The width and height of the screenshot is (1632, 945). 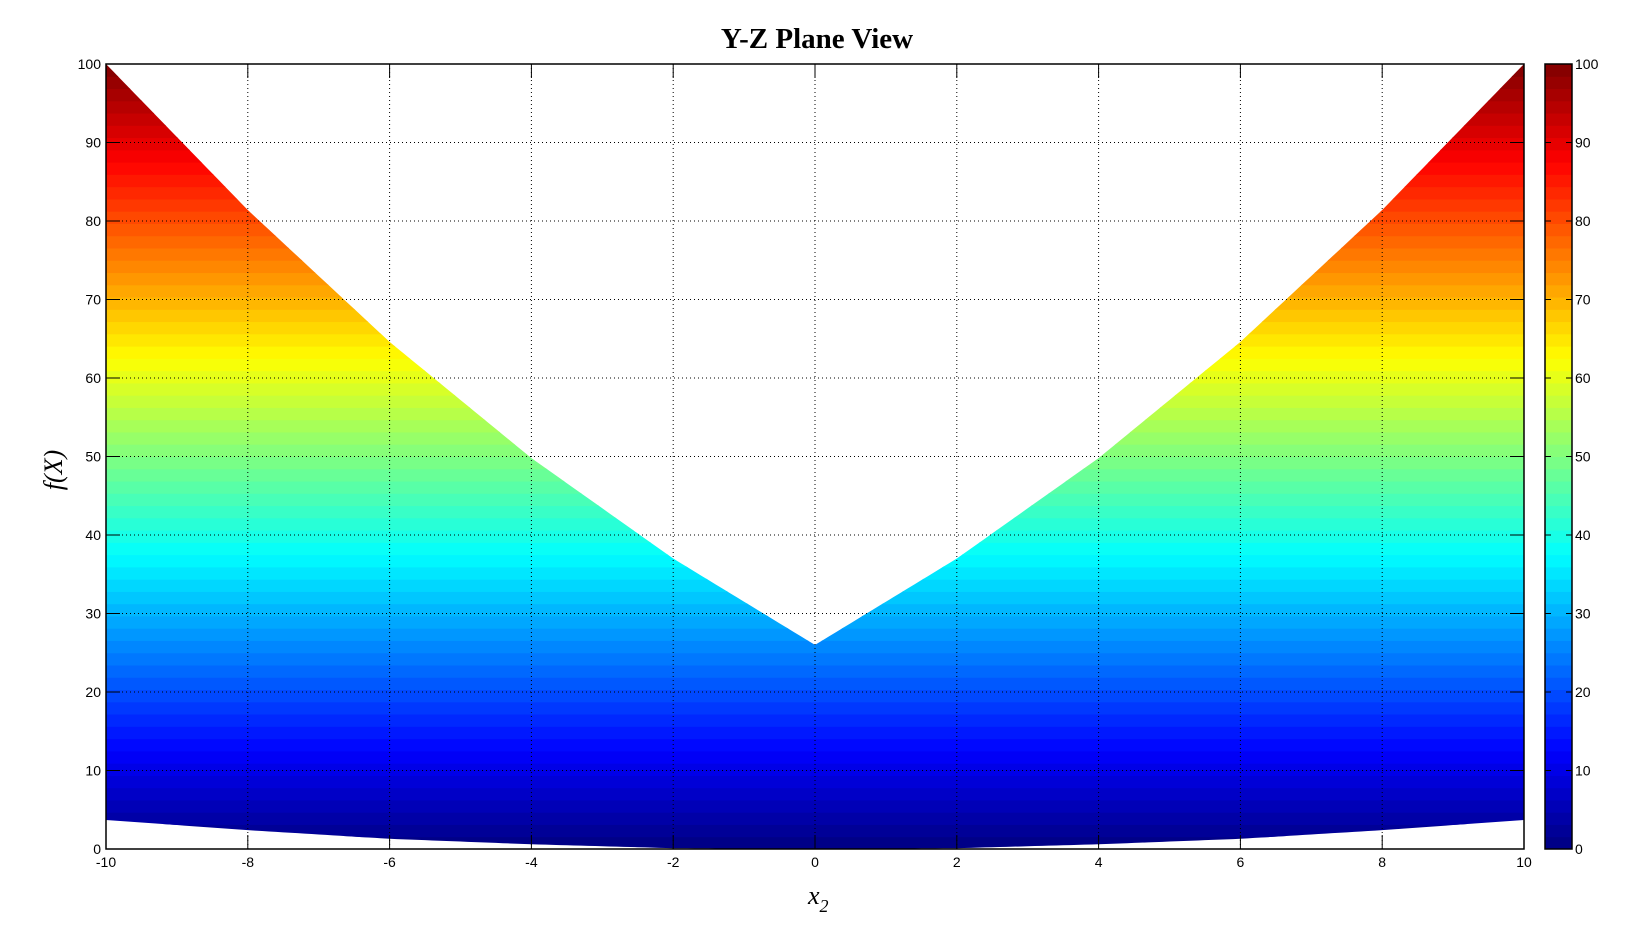 What do you see at coordinates (818, 898) in the screenshot?
I see `x-axis-label: x2` at bounding box center [818, 898].